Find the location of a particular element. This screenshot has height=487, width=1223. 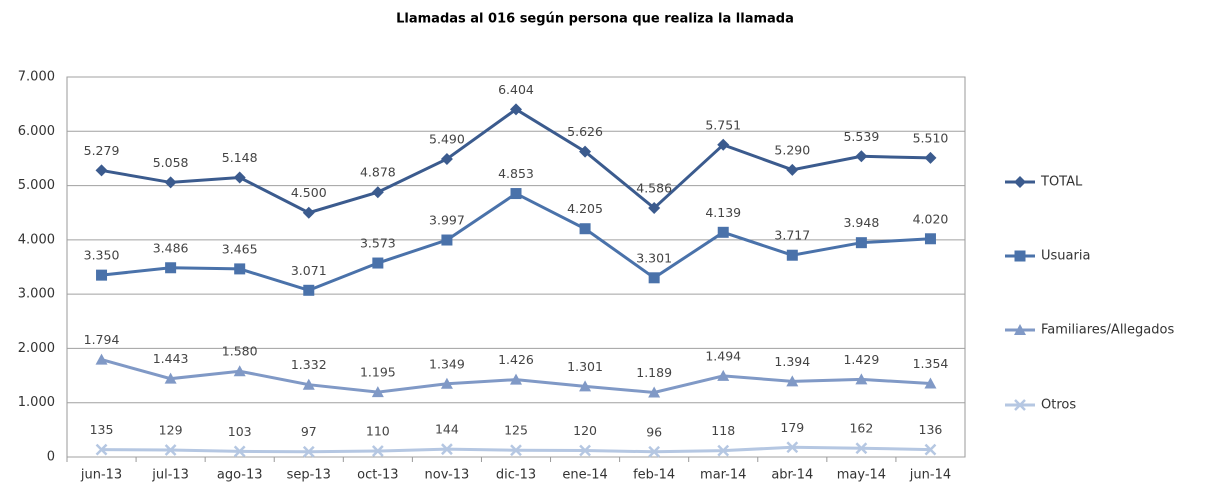

data-label: 3.301 is located at coordinates (654, 257).